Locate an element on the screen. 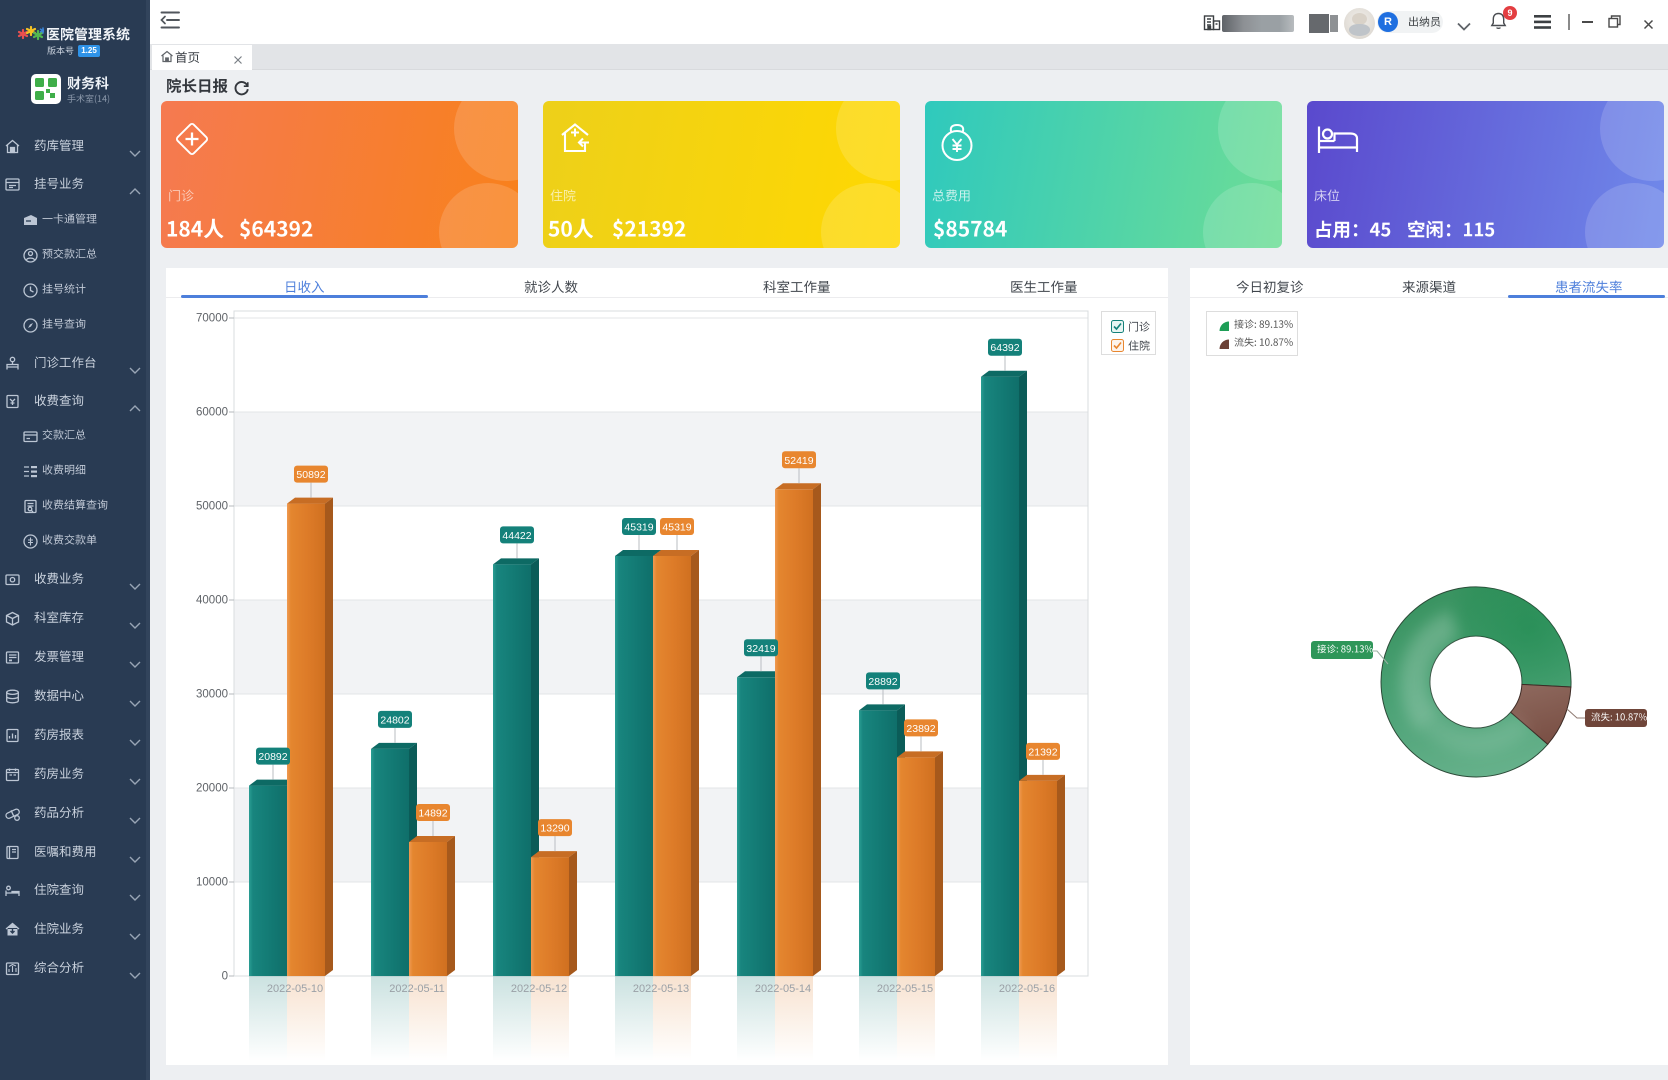  svg-text: 64392 is located at coordinates (1004, 348).